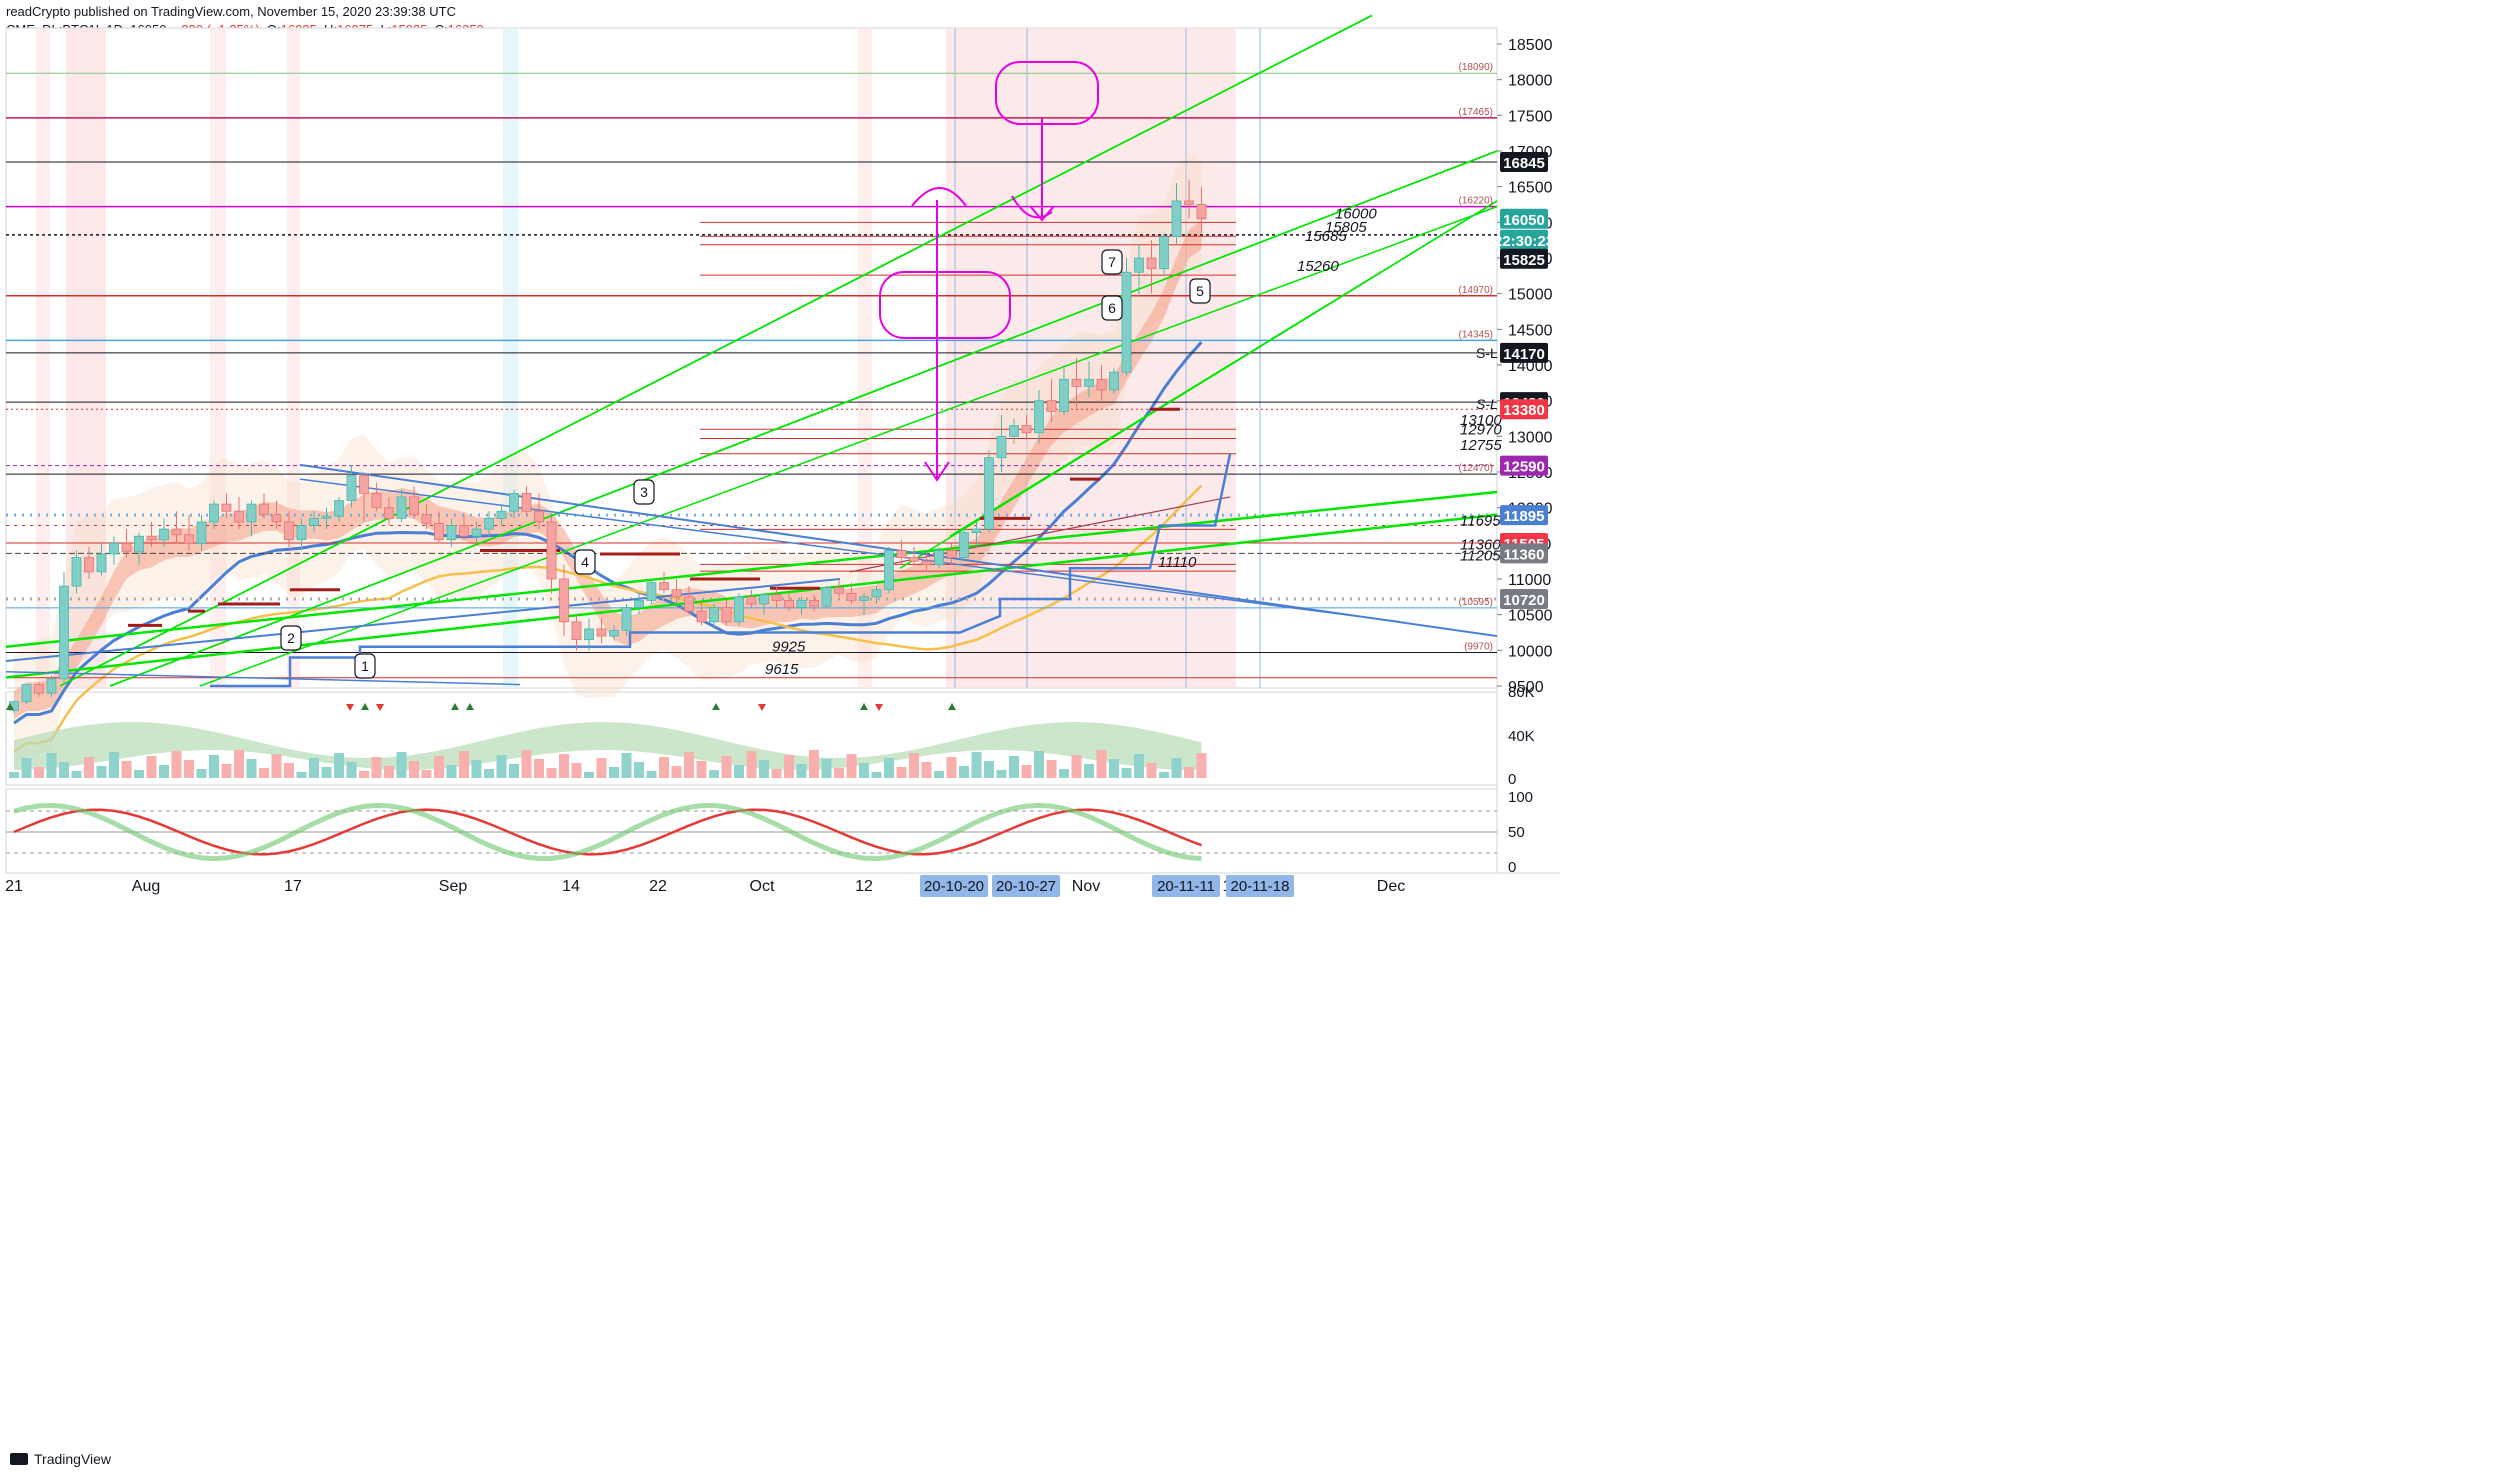 The width and height of the screenshot is (2505, 1476). What do you see at coordinates (945, 305) in the screenshot?
I see `target-ellipse` at bounding box center [945, 305].